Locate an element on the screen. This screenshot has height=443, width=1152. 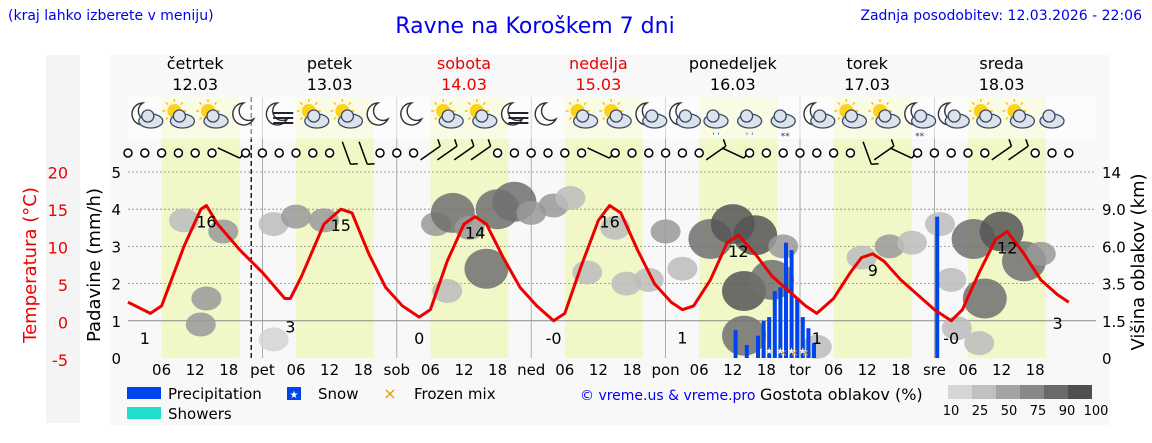
temp-tick-label: 20 is located at coordinates (58, 173).